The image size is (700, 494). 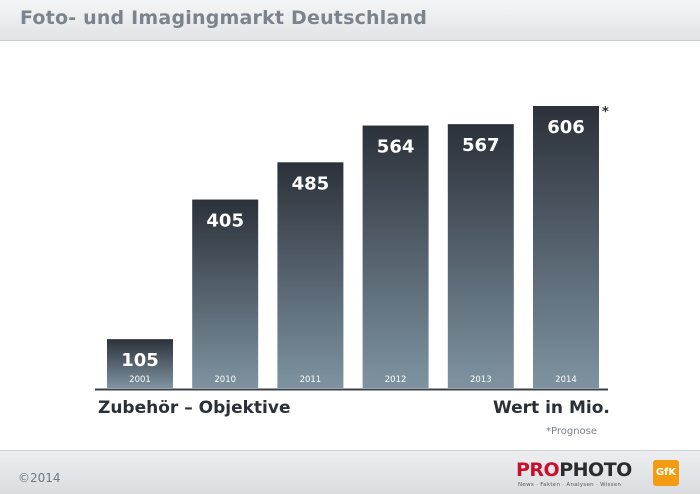 What do you see at coordinates (481, 380) in the screenshot?
I see `tick-label-2013: 2013` at bounding box center [481, 380].